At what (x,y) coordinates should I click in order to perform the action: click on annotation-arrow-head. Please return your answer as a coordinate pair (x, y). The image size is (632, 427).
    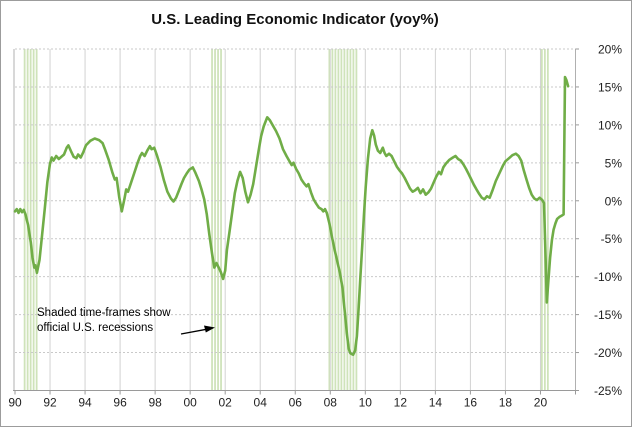
    Looking at the image, I should click on (209, 329).